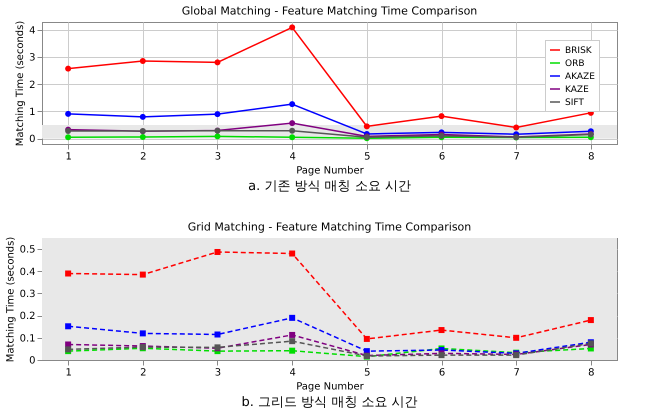  Describe the element at coordinates (329, 402) in the screenshot. I see `text: b. 그리드 방식 매칭 소요 시간` at that location.